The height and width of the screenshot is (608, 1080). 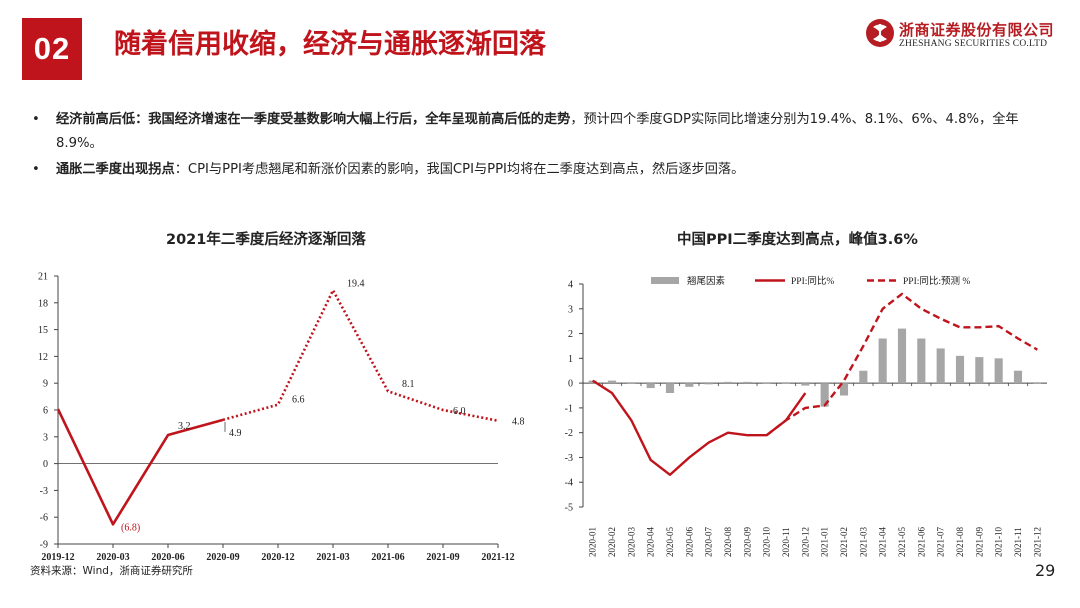 I want to click on data-label: 6.6, so click(x=298, y=400).